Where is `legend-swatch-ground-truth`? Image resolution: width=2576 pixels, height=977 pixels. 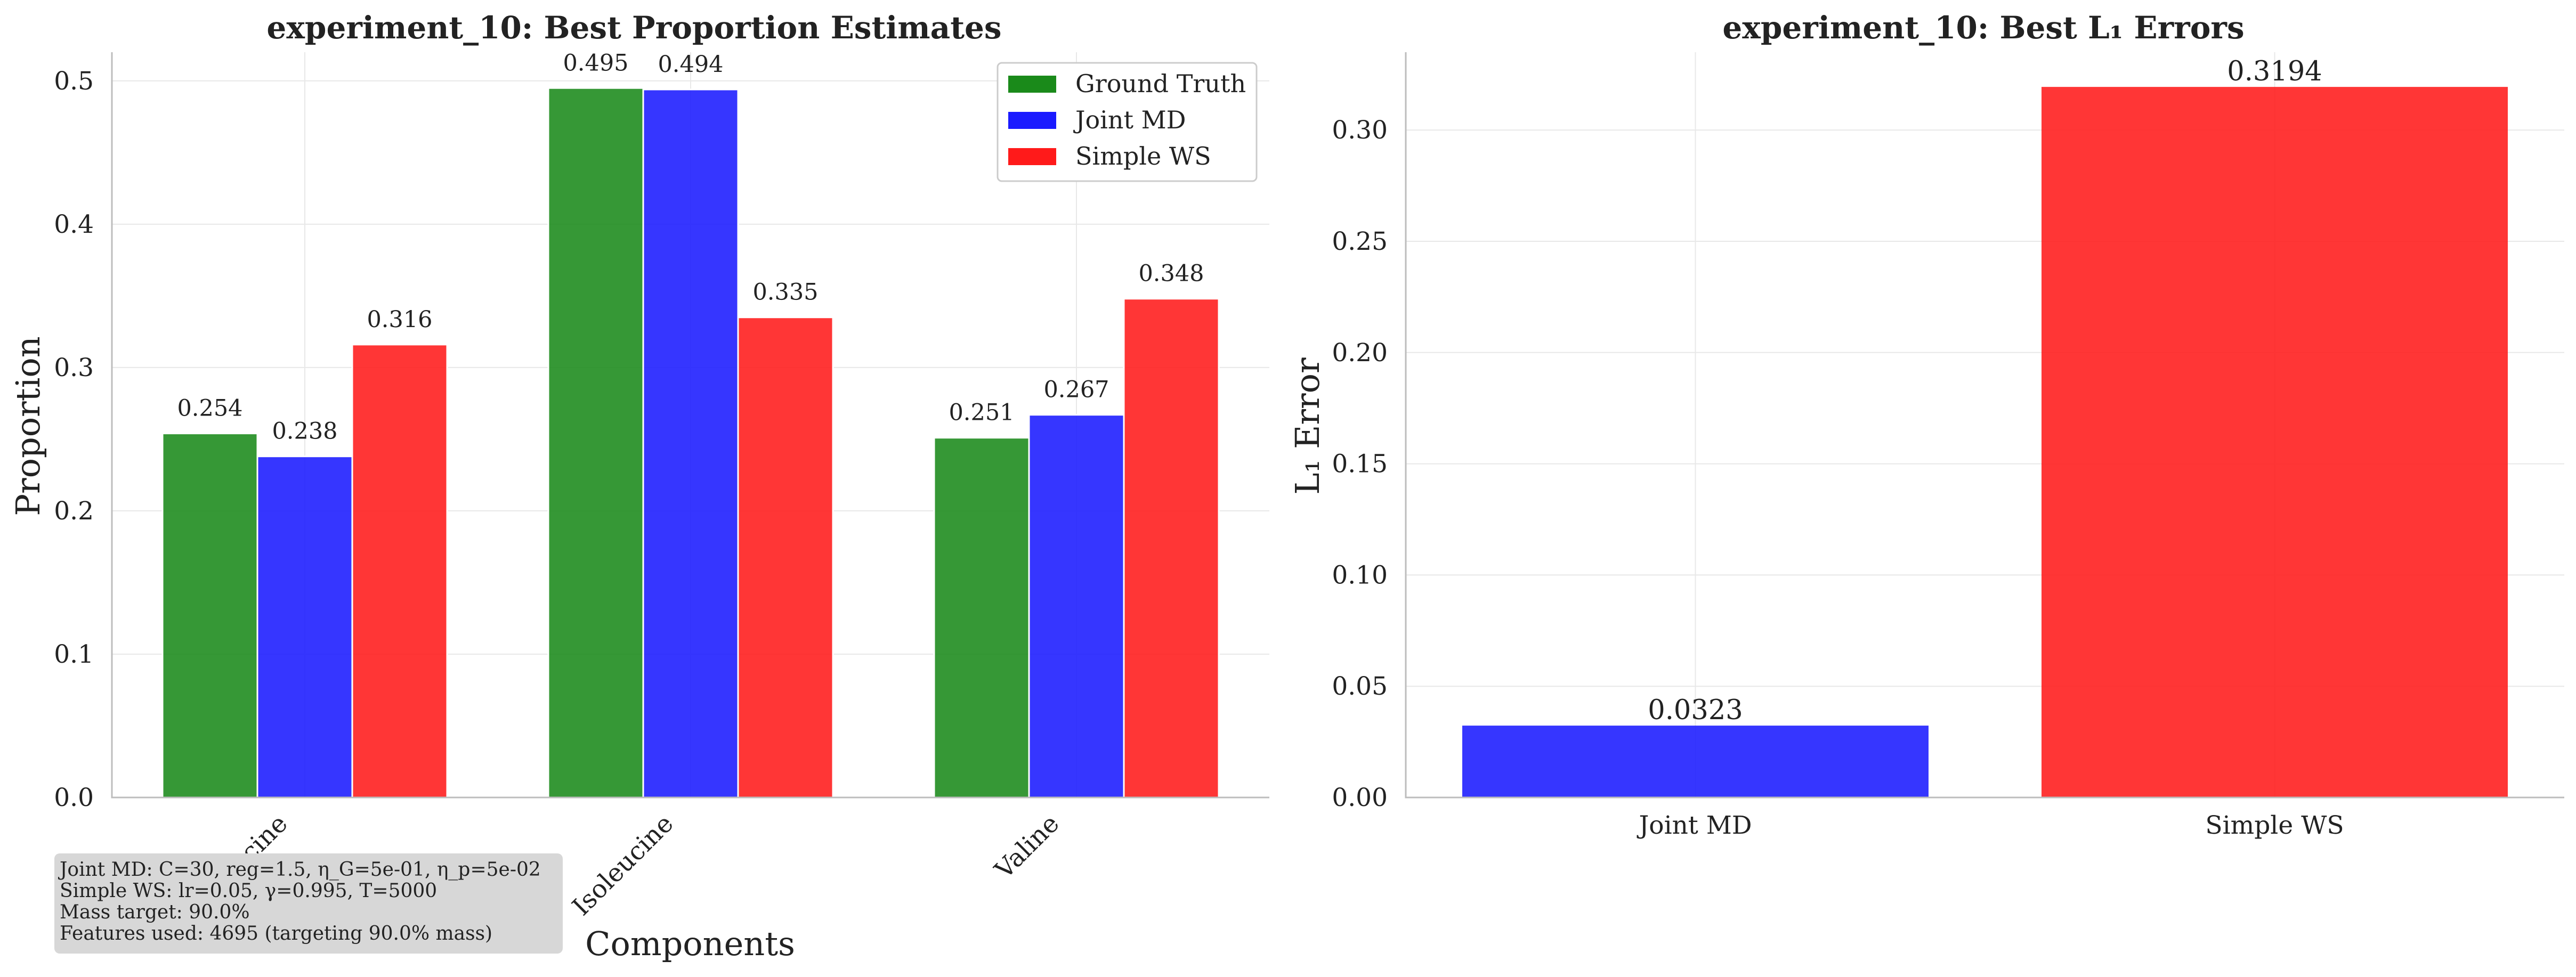 legend-swatch-ground-truth is located at coordinates (1032, 85).